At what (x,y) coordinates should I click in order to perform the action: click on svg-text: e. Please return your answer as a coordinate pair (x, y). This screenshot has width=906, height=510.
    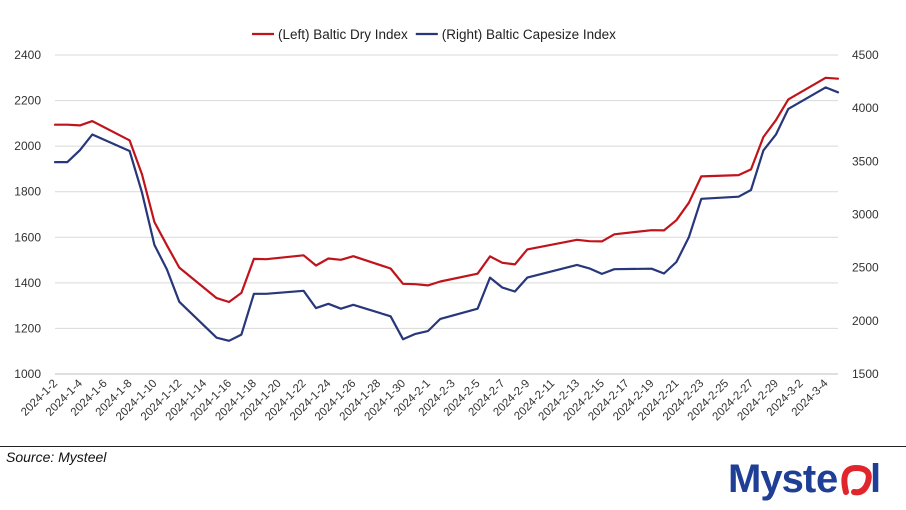
    Looking at the image, I should click on (827, 479).